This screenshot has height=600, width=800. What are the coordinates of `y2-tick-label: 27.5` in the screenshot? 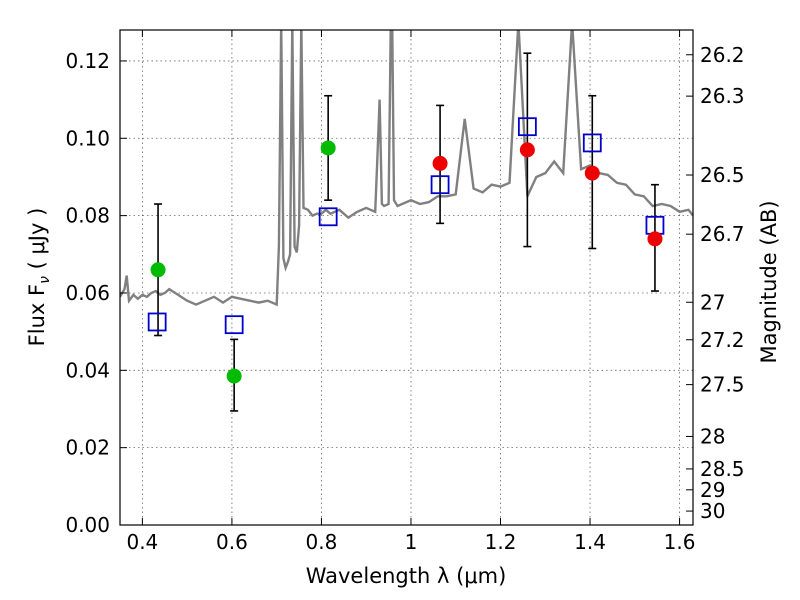 It's located at (722, 385).